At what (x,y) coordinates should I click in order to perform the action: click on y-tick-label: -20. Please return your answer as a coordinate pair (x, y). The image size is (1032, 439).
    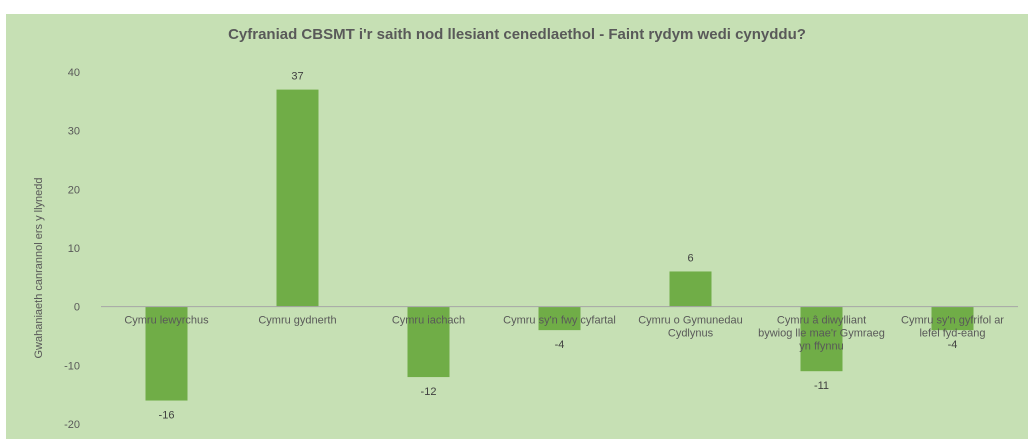
    Looking at the image, I should click on (72, 425).